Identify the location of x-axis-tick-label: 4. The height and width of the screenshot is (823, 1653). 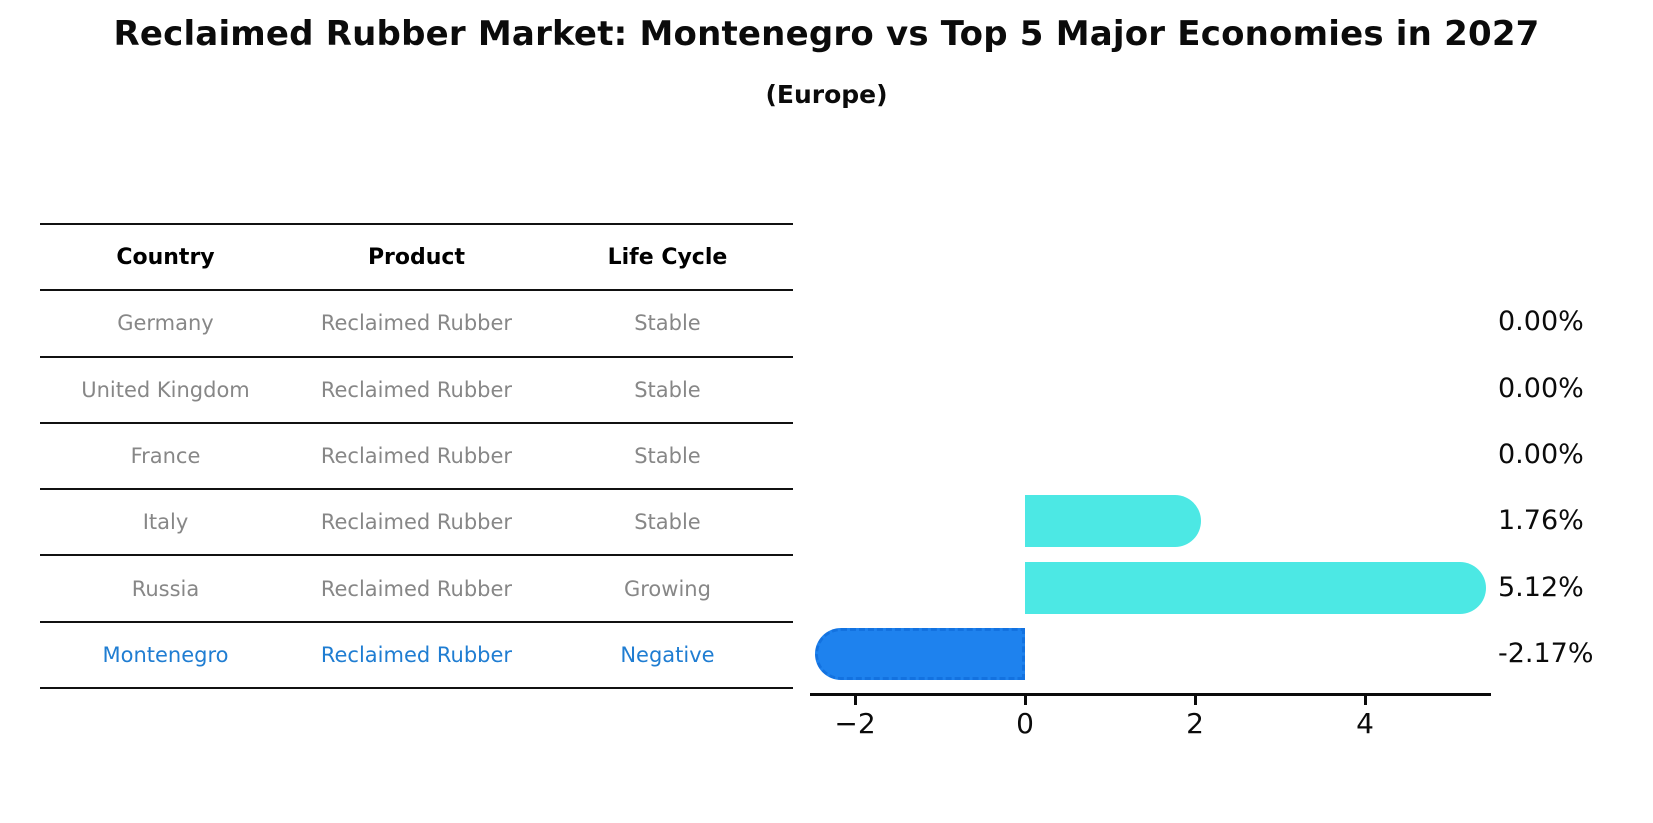
(1365, 723).